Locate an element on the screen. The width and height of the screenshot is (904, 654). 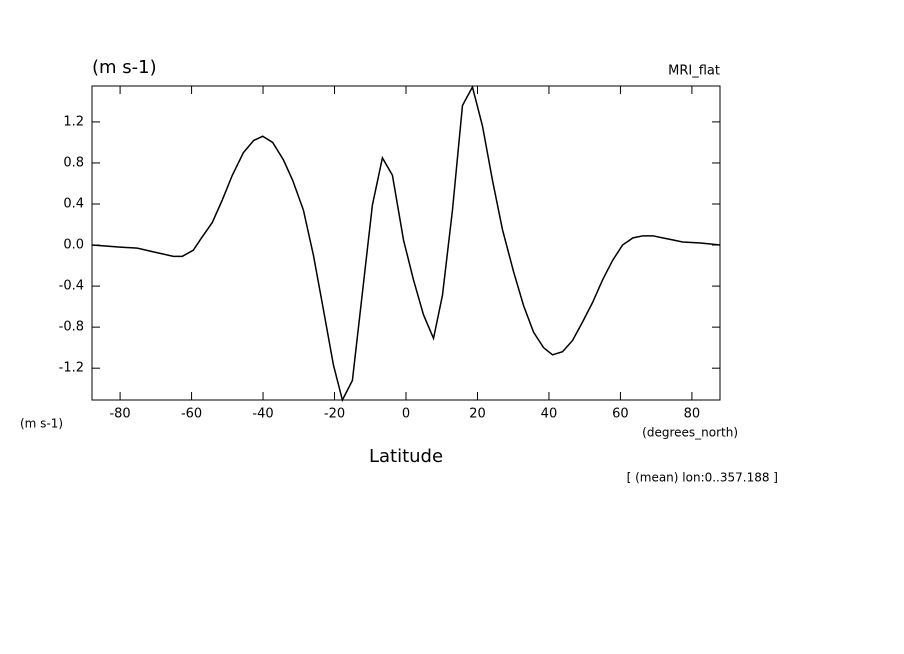
y-tick-label: -1.2 is located at coordinates (71, 368).